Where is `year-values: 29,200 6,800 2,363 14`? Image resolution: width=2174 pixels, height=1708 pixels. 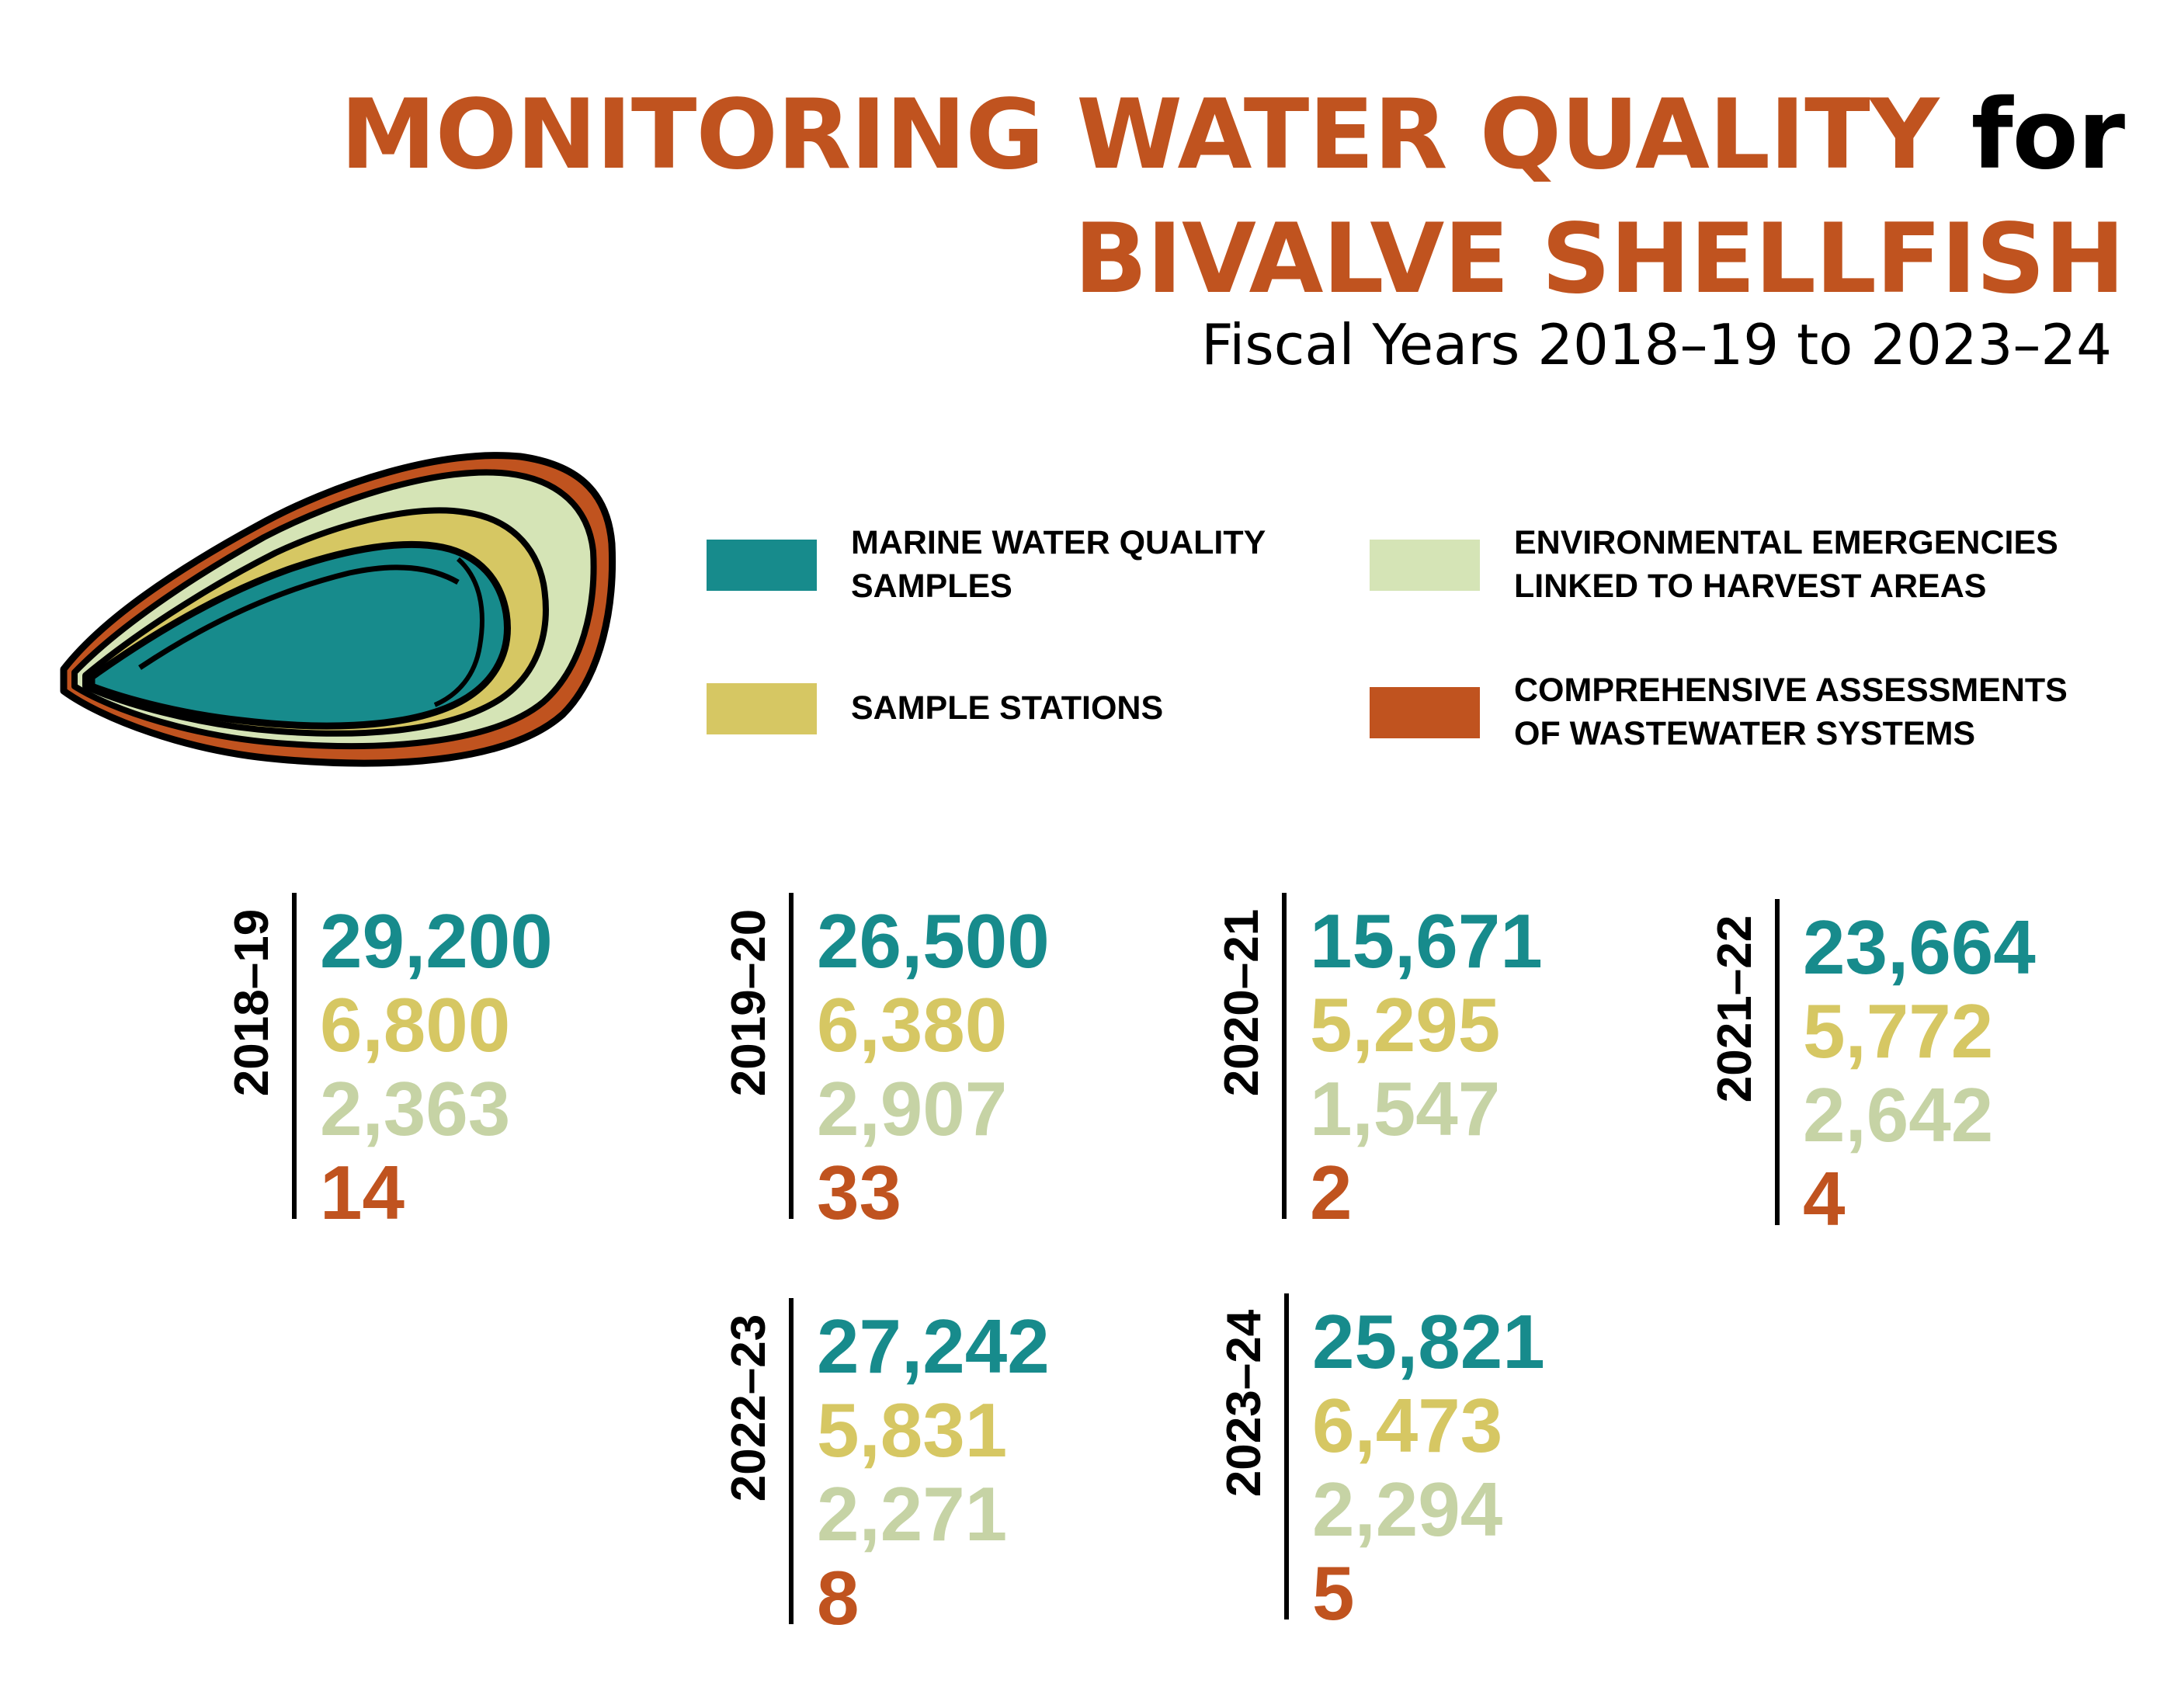 year-values: 29,200 6,800 2,363 14 is located at coordinates (436, 1066).